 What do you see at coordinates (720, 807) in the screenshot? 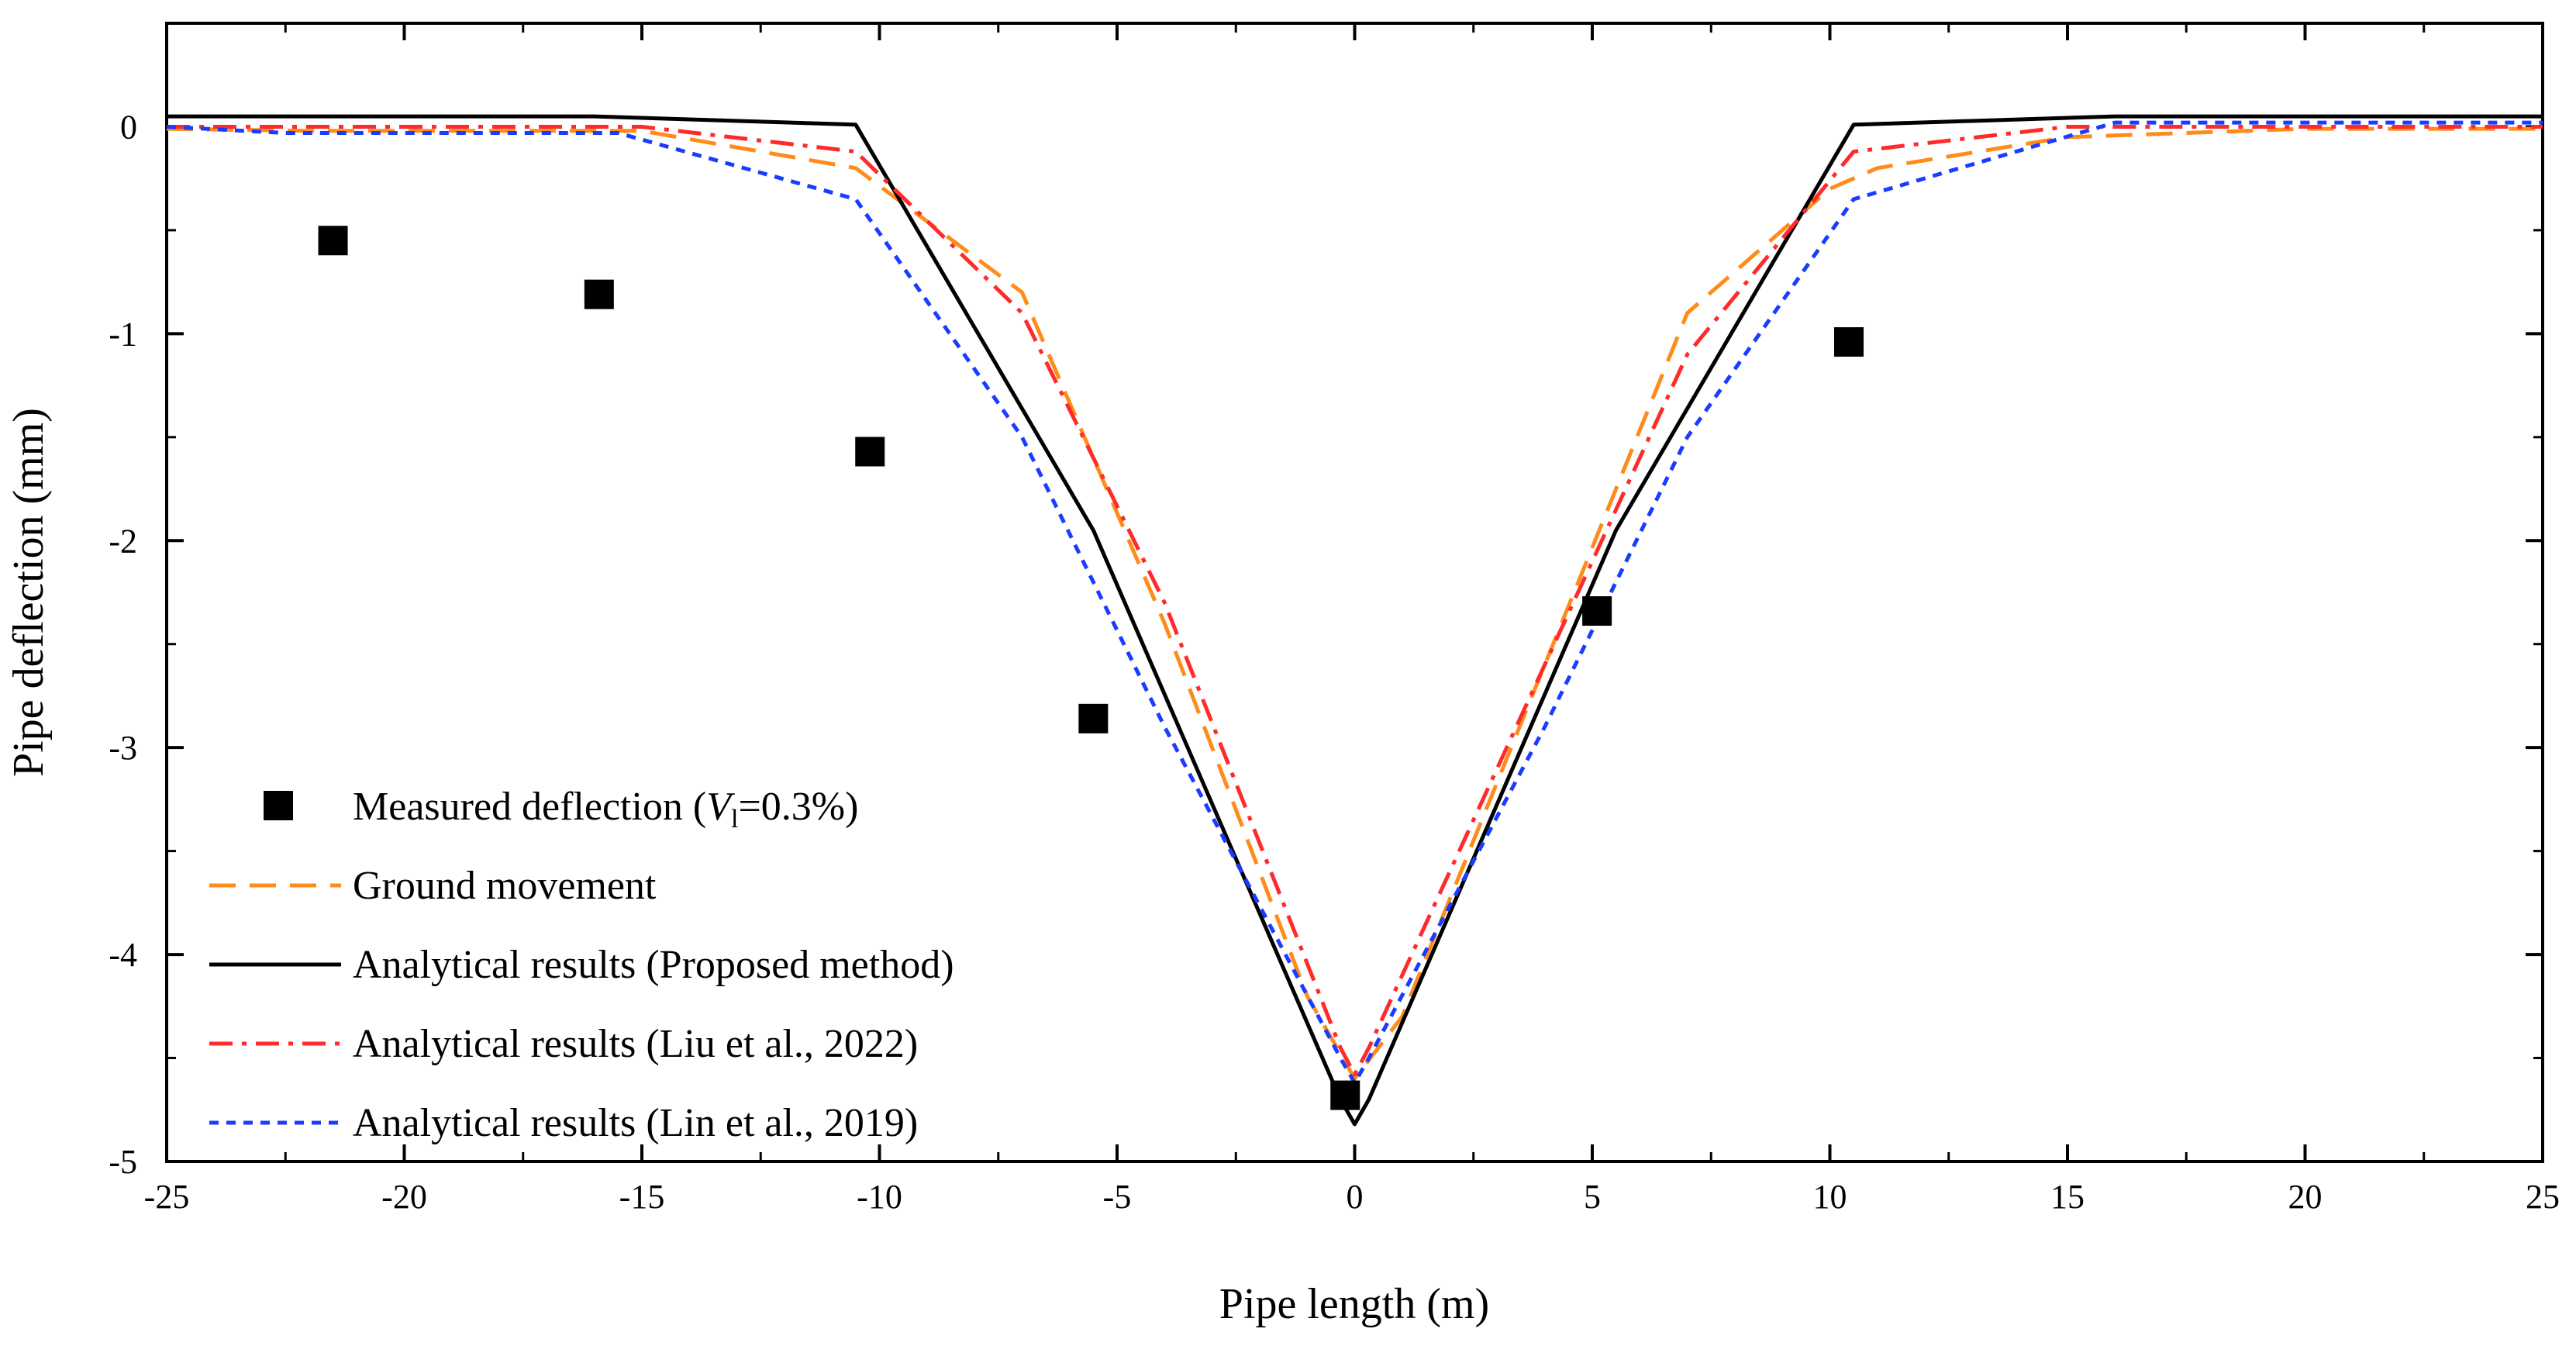
I see `legend-label-italic: V` at bounding box center [720, 807].